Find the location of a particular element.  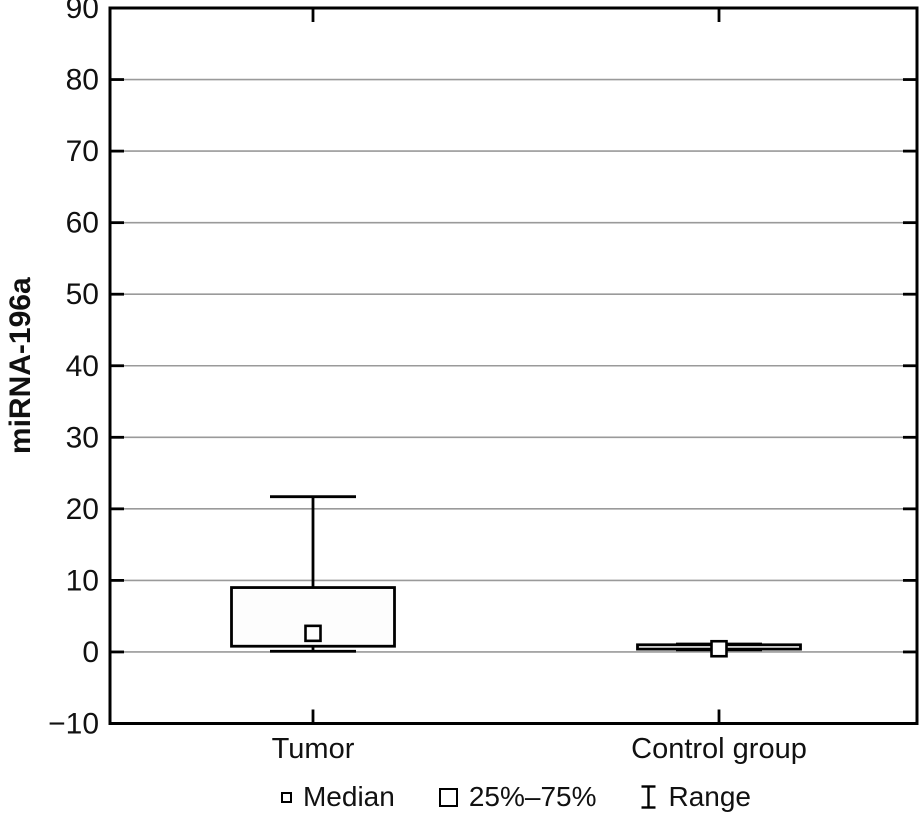

chart-legend: Median 25%–75% Range is located at coordinates (516, 797).